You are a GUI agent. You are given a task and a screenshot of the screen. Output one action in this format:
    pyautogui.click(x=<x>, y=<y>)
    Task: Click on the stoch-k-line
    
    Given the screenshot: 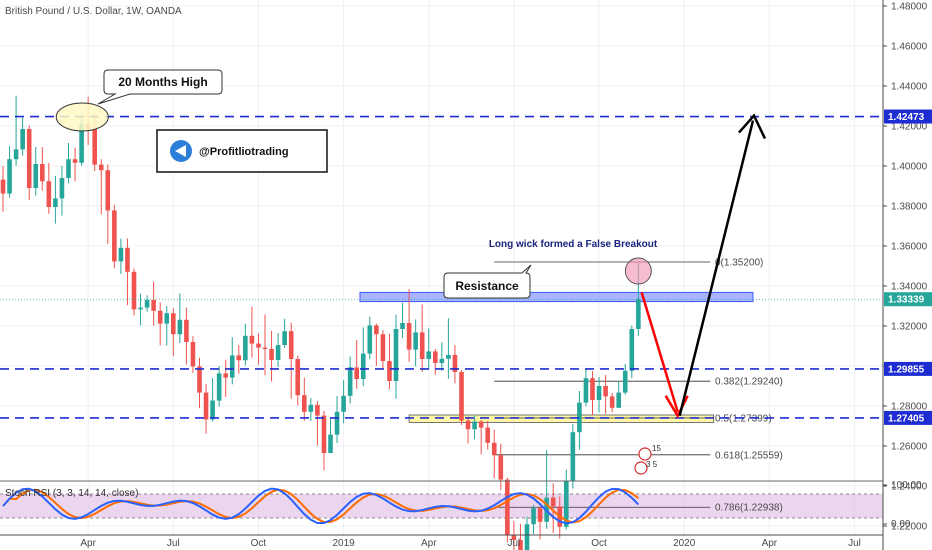 What is the action you would take?
    pyautogui.click(x=321, y=506)
    